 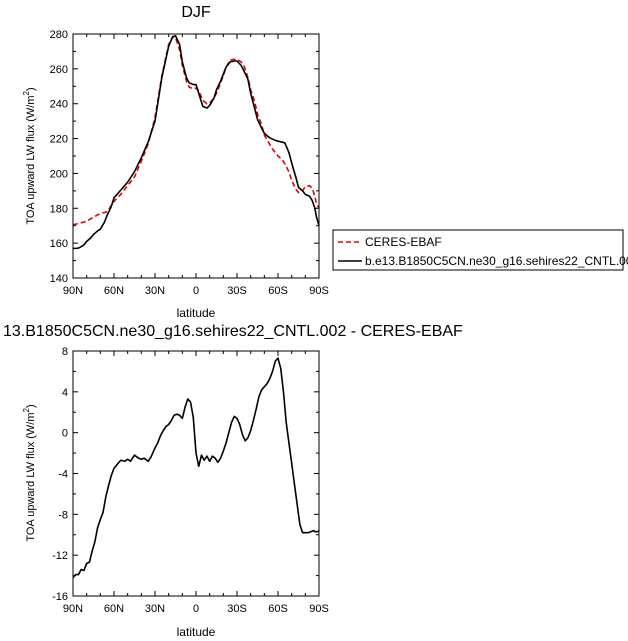 I want to click on bottom-ytick-label: 0, so click(x=65, y=434).